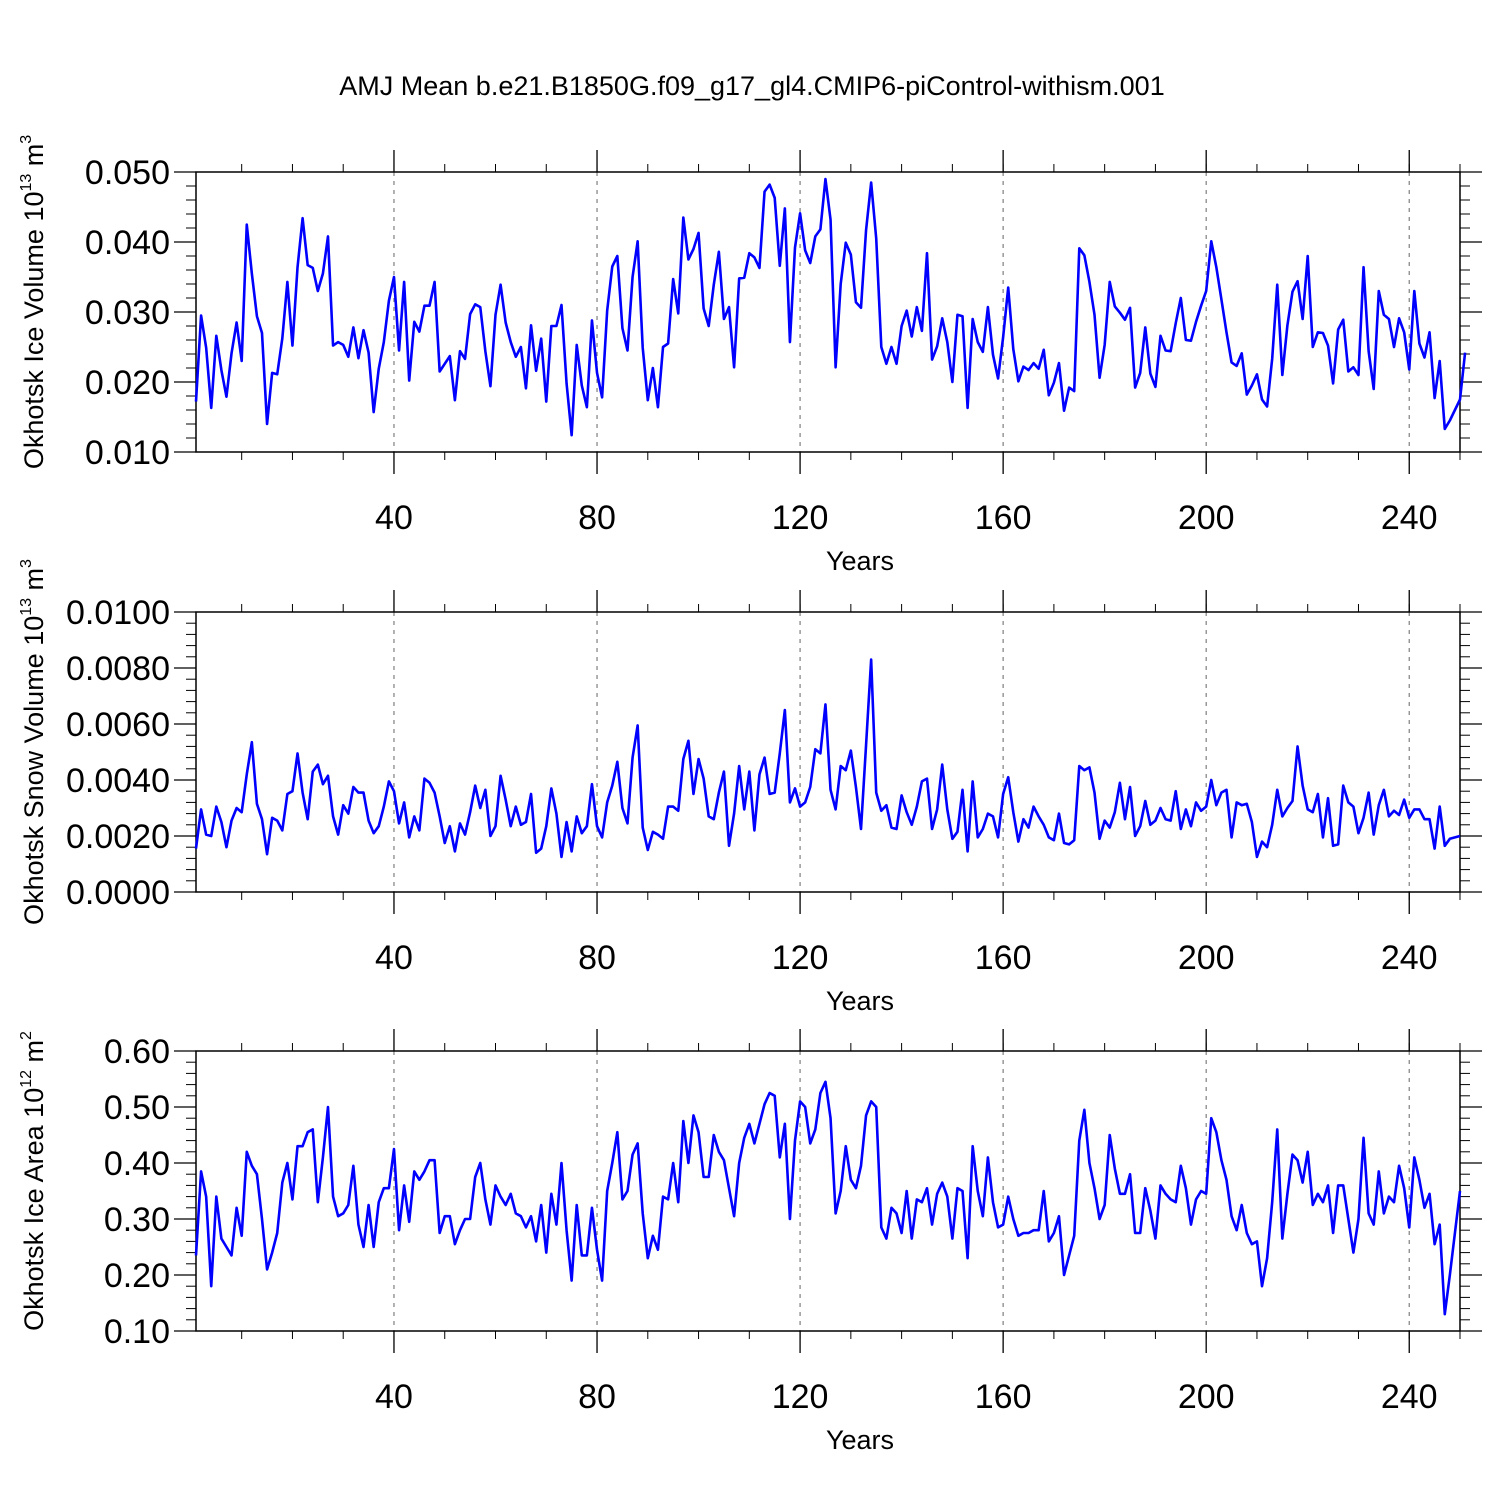 The height and width of the screenshot is (1500, 1500). What do you see at coordinates (137, 1332) in the screenshot?
I see `y-tick-label: 0.10` at bounding box center [137, 1332].